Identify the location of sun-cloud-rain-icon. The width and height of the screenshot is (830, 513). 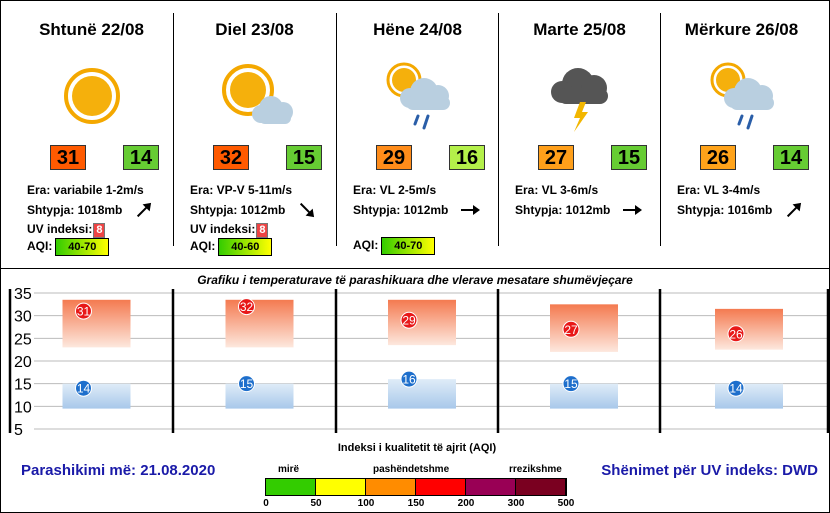
(742, 96).